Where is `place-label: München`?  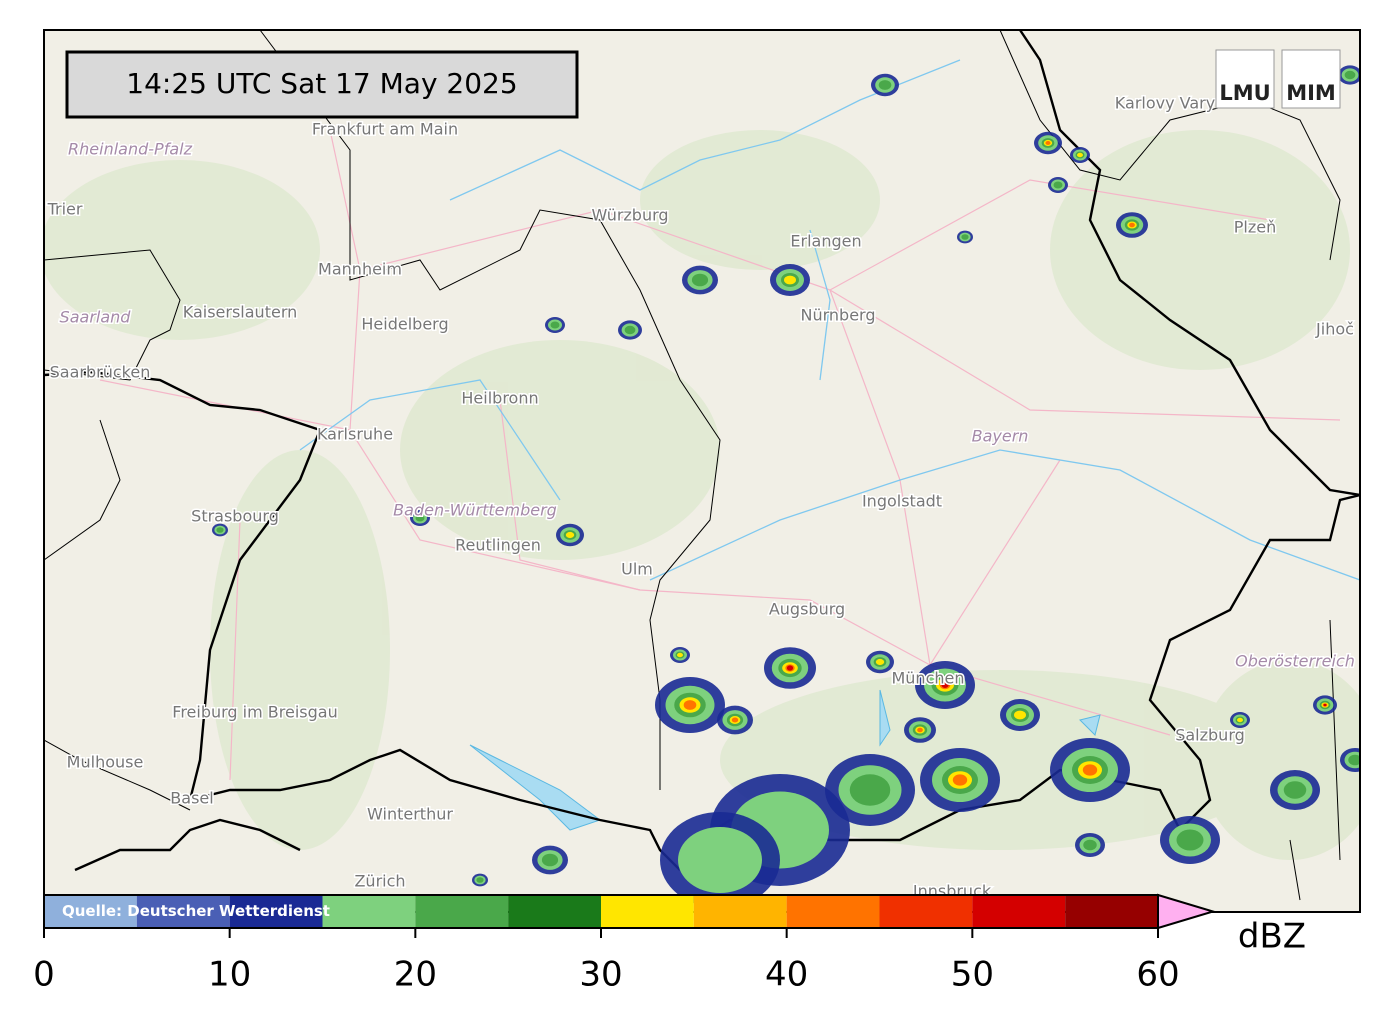
place-label: München is located at coordinates (927, 678).